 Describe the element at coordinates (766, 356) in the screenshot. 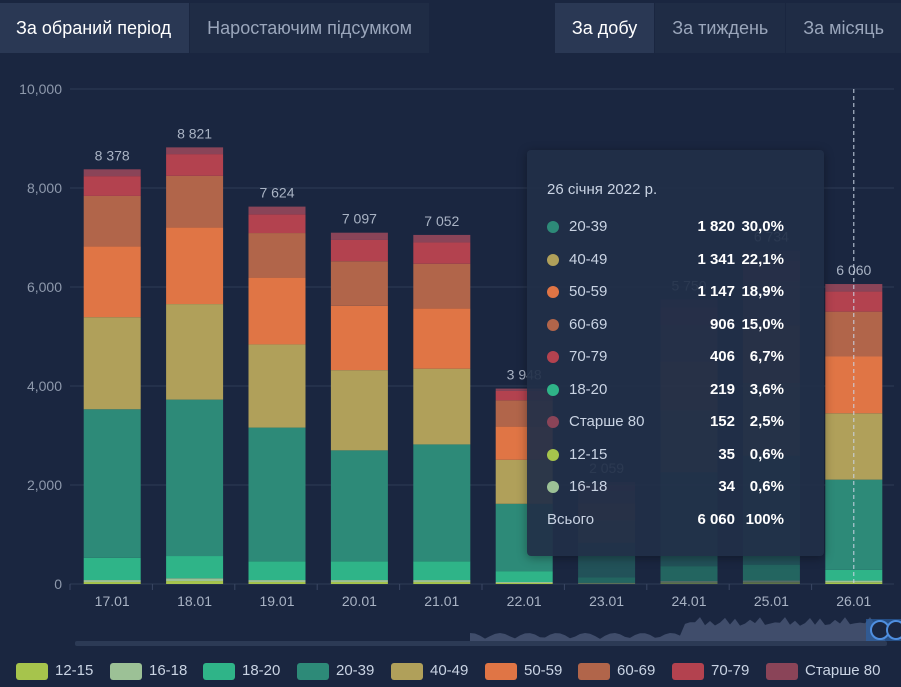

I see `tooltip-series-pct: 6,7%` at that location.